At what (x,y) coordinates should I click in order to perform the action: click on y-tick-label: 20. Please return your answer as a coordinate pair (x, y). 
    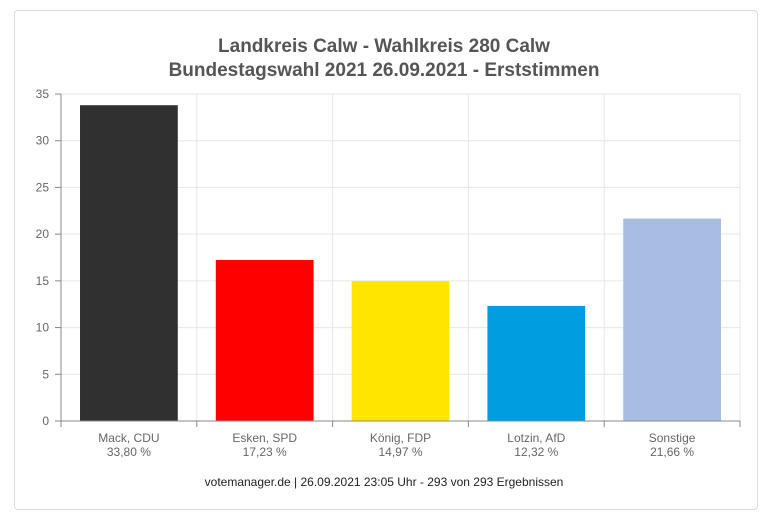
    Looking at the image, I should click on (43, 234).